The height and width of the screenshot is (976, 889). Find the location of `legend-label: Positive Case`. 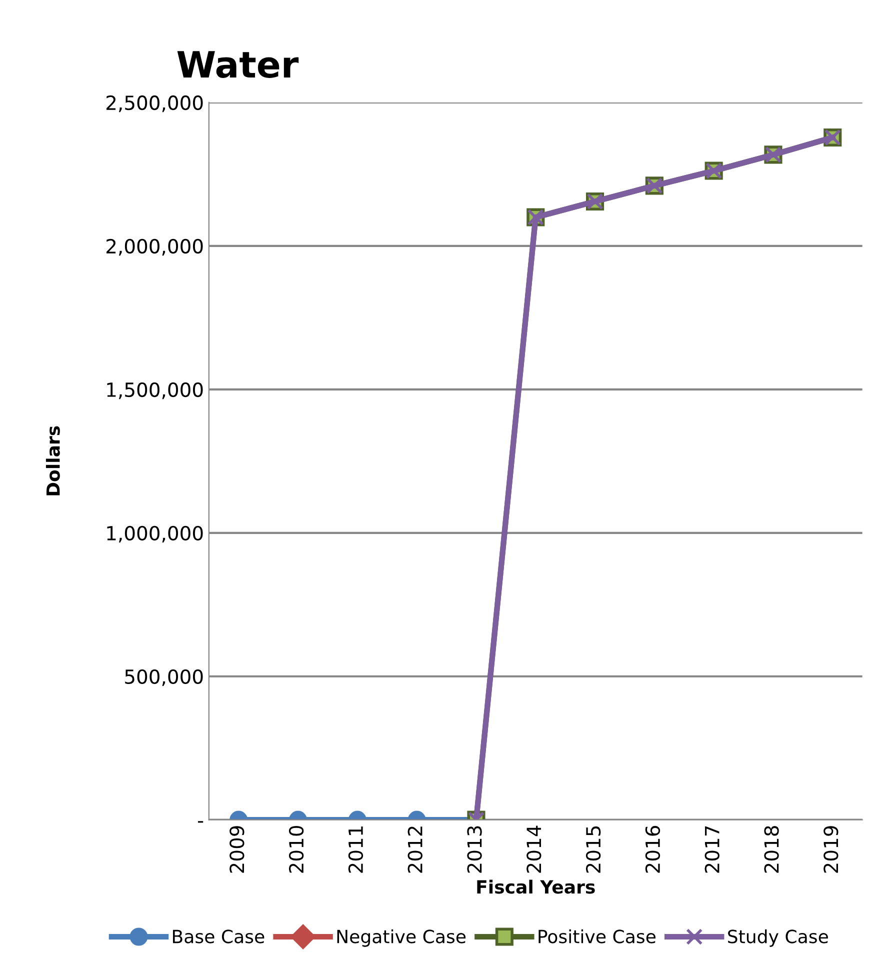

legend-label: Positive Case is located at coordinates (597, 936).